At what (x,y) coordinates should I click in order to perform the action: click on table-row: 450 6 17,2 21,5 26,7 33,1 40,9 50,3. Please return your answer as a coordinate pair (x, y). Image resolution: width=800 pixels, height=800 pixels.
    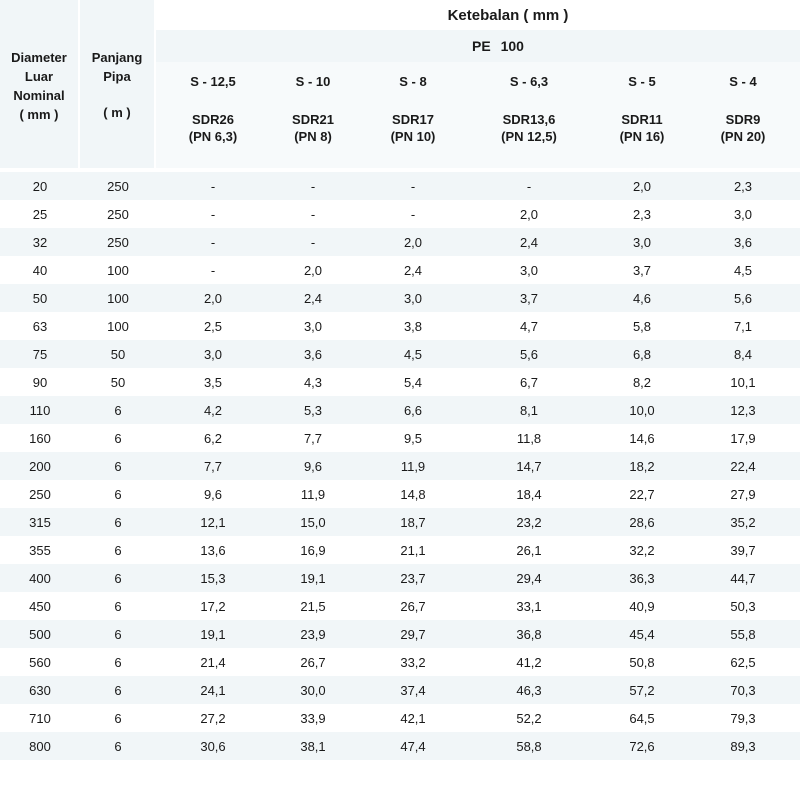
    Looking at the image, I should click on (400, 606).